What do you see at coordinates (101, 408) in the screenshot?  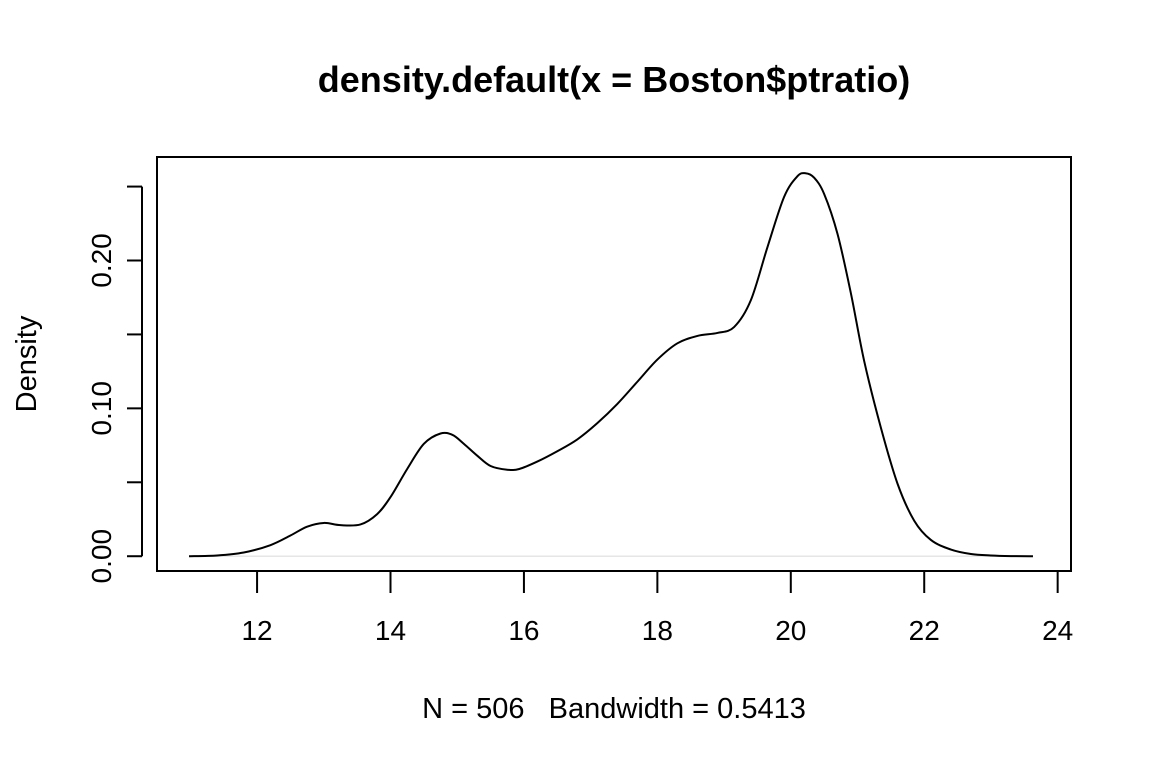 I see `y-tick-label: 0.10` at bounding box center [101, 408].